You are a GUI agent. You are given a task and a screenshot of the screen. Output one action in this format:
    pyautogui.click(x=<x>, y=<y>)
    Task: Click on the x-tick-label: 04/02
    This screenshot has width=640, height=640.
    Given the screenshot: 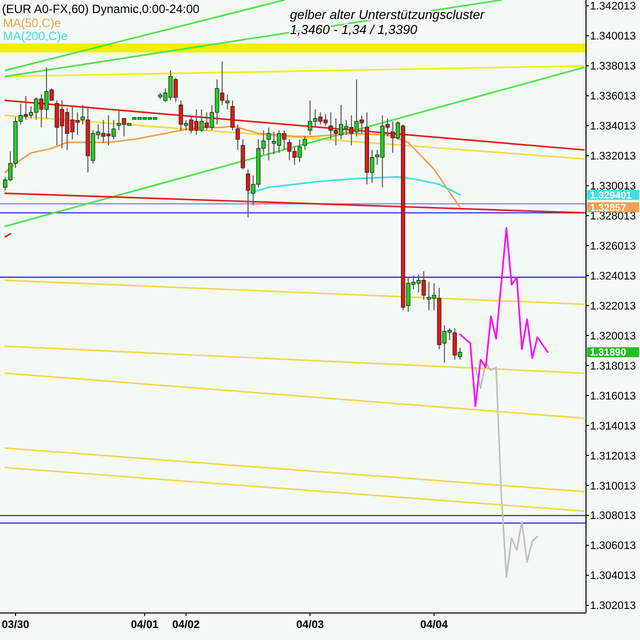 What is the action you would take?
    pyautogui.click(x=186, y=625)
    